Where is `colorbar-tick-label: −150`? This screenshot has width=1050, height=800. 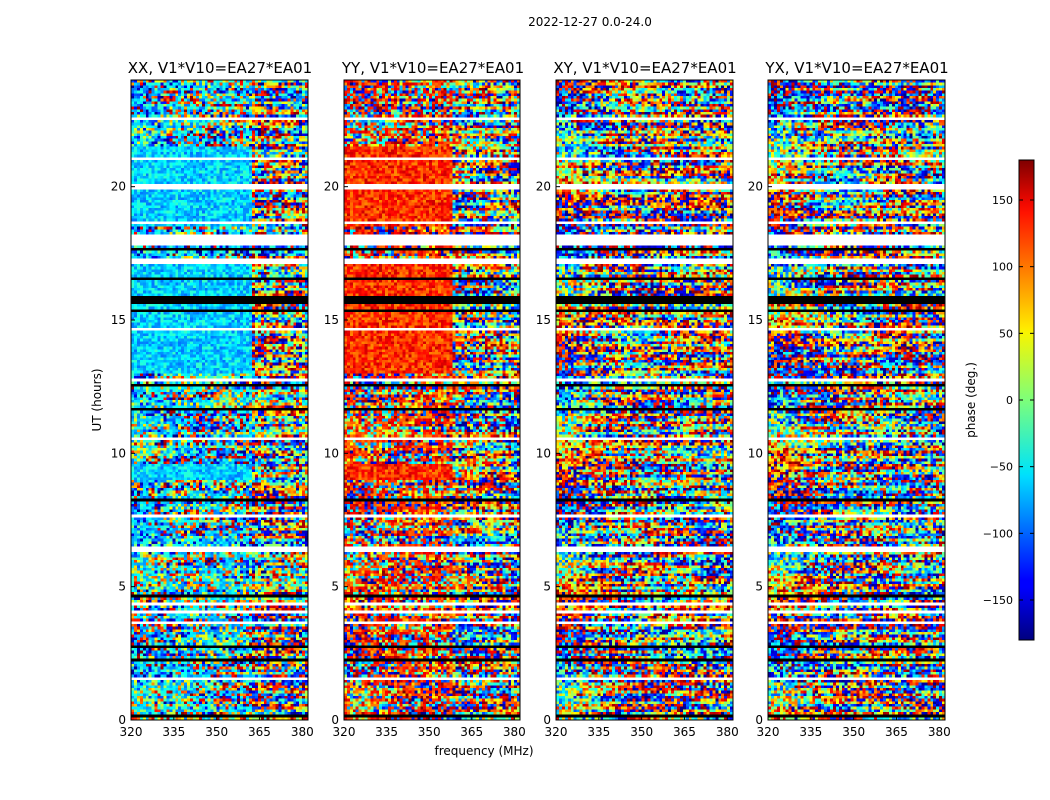
colorbar-tick-label: −150 is located at coordinates (998, 600).